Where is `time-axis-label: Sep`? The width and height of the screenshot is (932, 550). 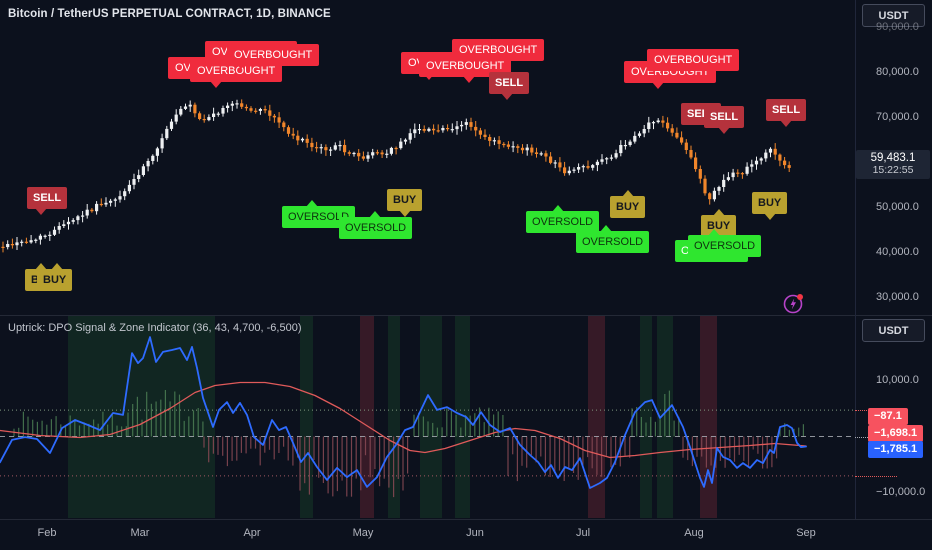
time-axis-label: Sep is located at coordinates (806, 533).